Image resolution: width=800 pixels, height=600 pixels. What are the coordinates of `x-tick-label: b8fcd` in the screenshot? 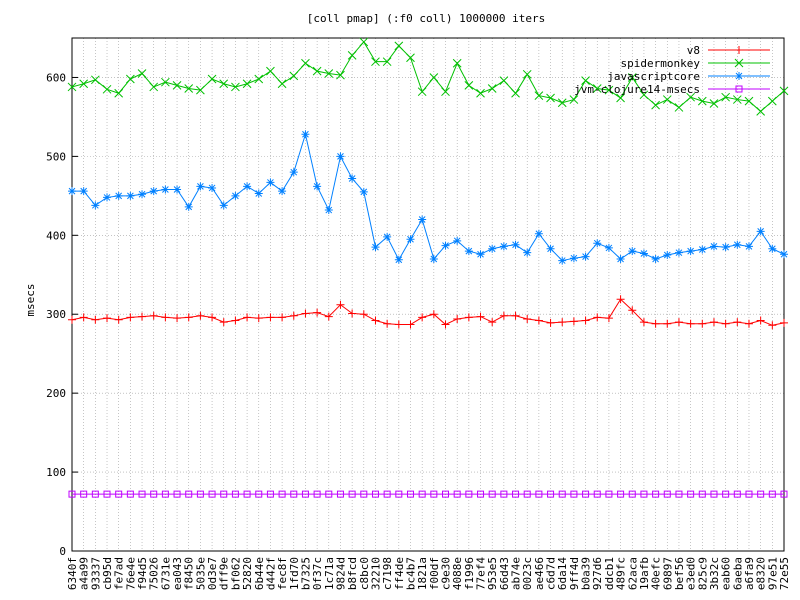 It's located at (352, 573).